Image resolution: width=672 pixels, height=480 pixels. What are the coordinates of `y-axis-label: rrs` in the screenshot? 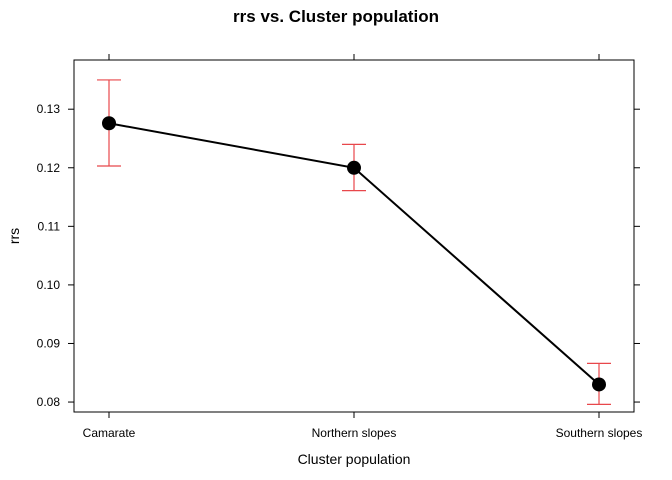 It's located at (14, 236).